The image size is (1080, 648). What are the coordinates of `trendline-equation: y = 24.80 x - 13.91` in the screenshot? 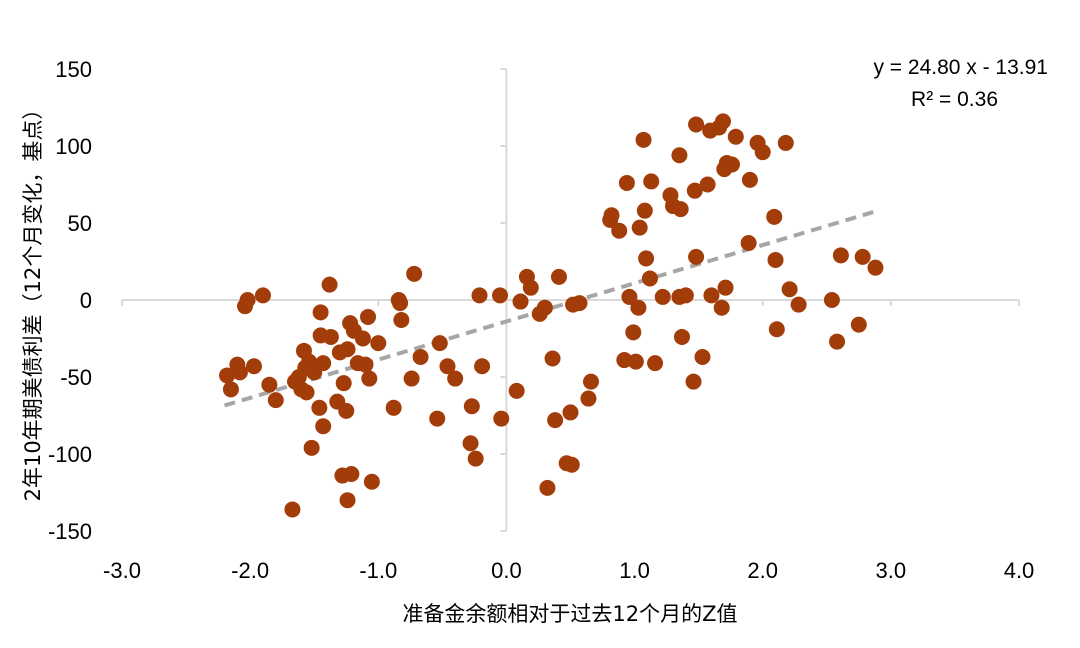 It's located at (960, 67).